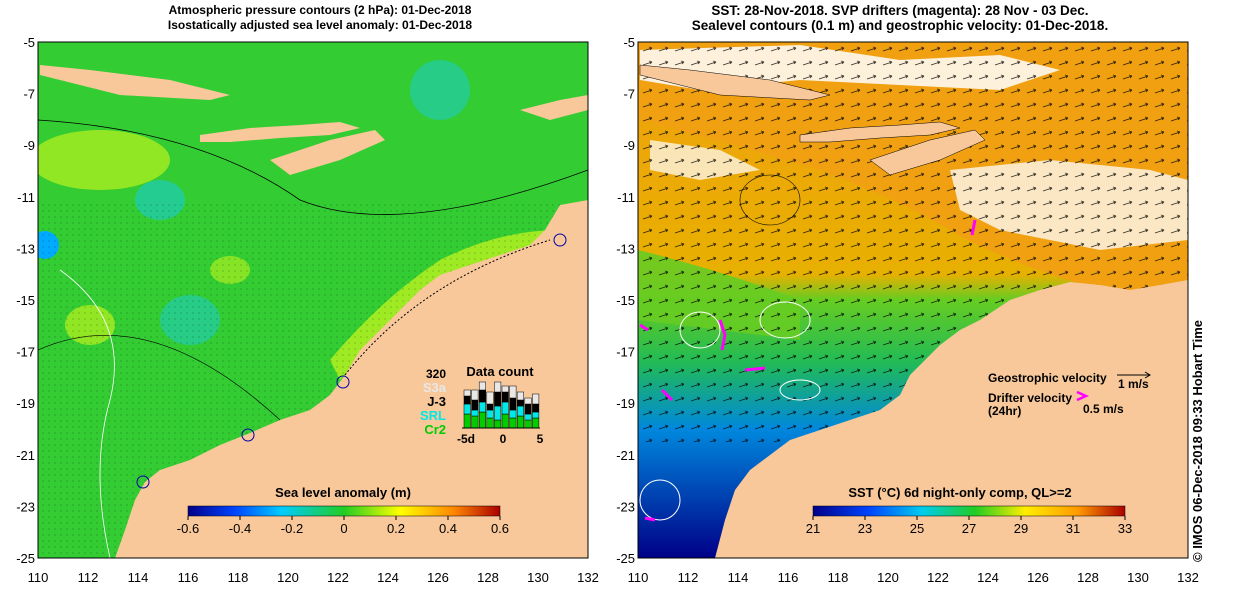 The image size is (1250, 590). I want to click on drifter-velocity-scale: 0.5 m/s, so click(1103, 409).